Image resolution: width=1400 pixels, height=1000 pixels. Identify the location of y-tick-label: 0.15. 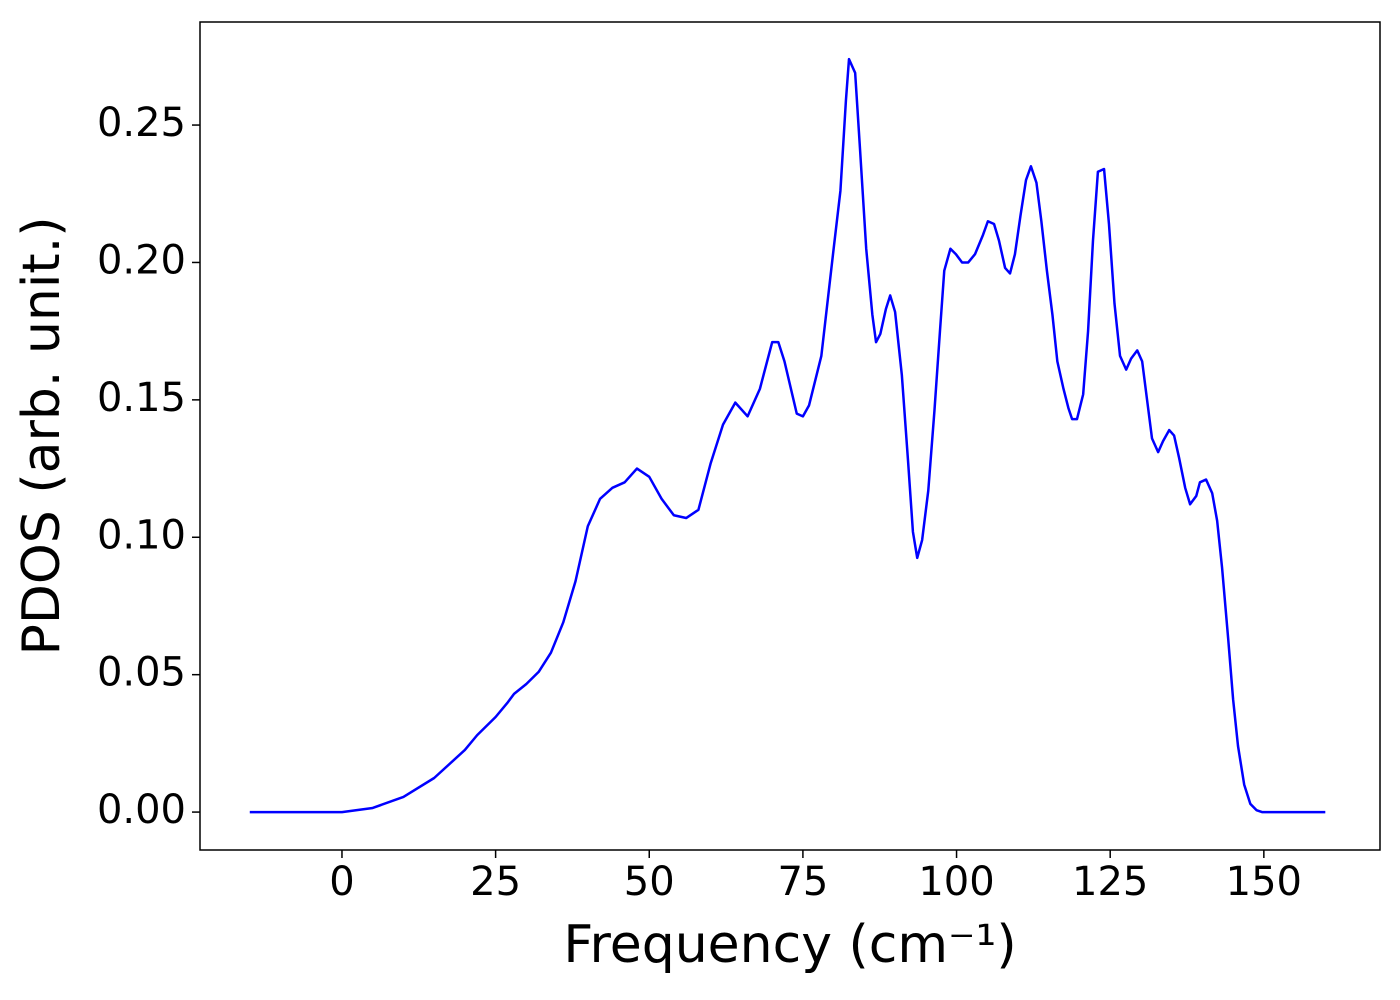
(141, 398).